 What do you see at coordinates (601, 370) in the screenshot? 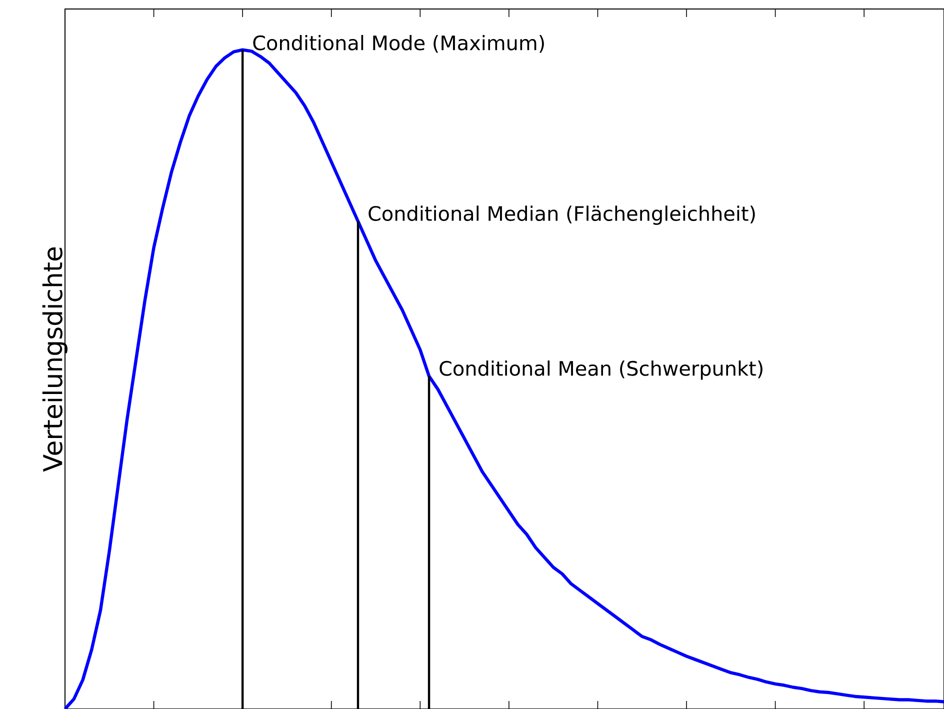
I see `annotation: Conditional Mean (Schwerpunkt)` at bounding box center [601, 370].